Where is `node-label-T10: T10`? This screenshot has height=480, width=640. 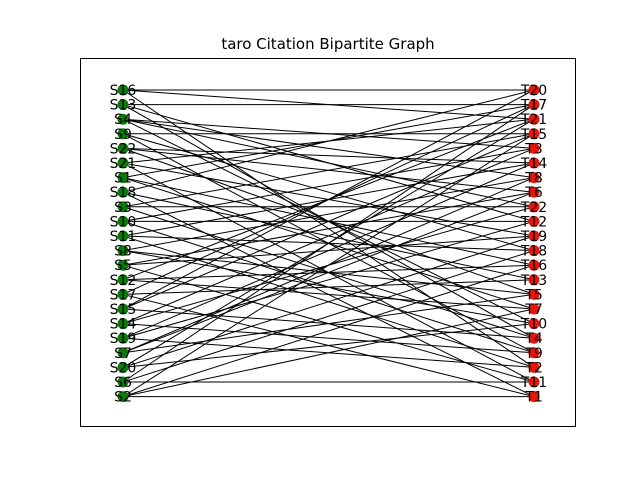 node-label-T10: T10 is located at coordinates (533, 325).